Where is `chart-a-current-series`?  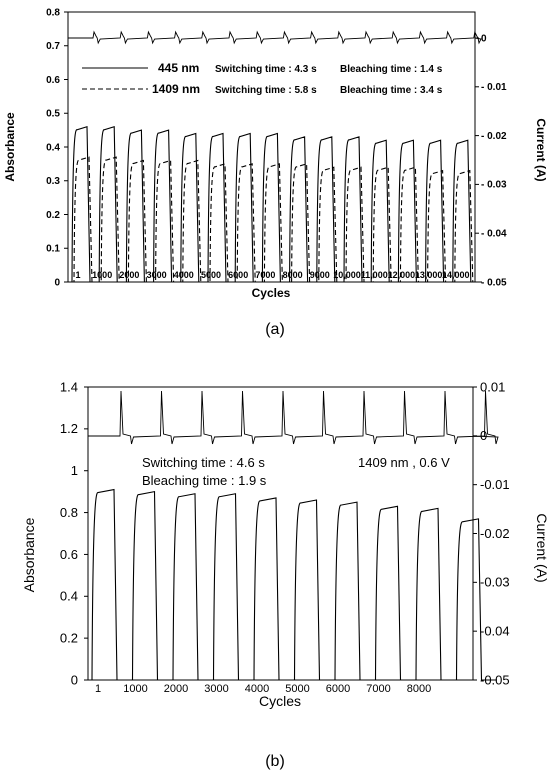 chart-a-current-series is located at coordinates (275, 37).